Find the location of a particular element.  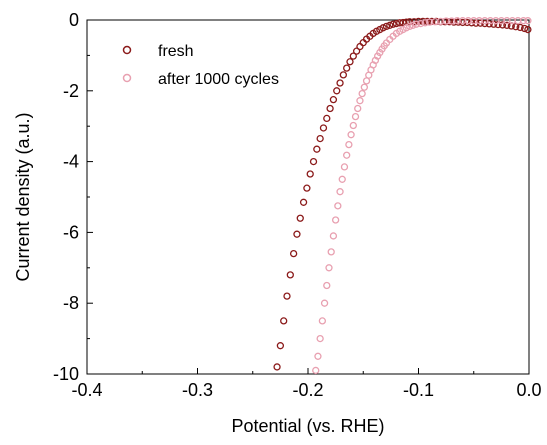

legend-label: after 1000 cycles is located at coordinates (218, 79).